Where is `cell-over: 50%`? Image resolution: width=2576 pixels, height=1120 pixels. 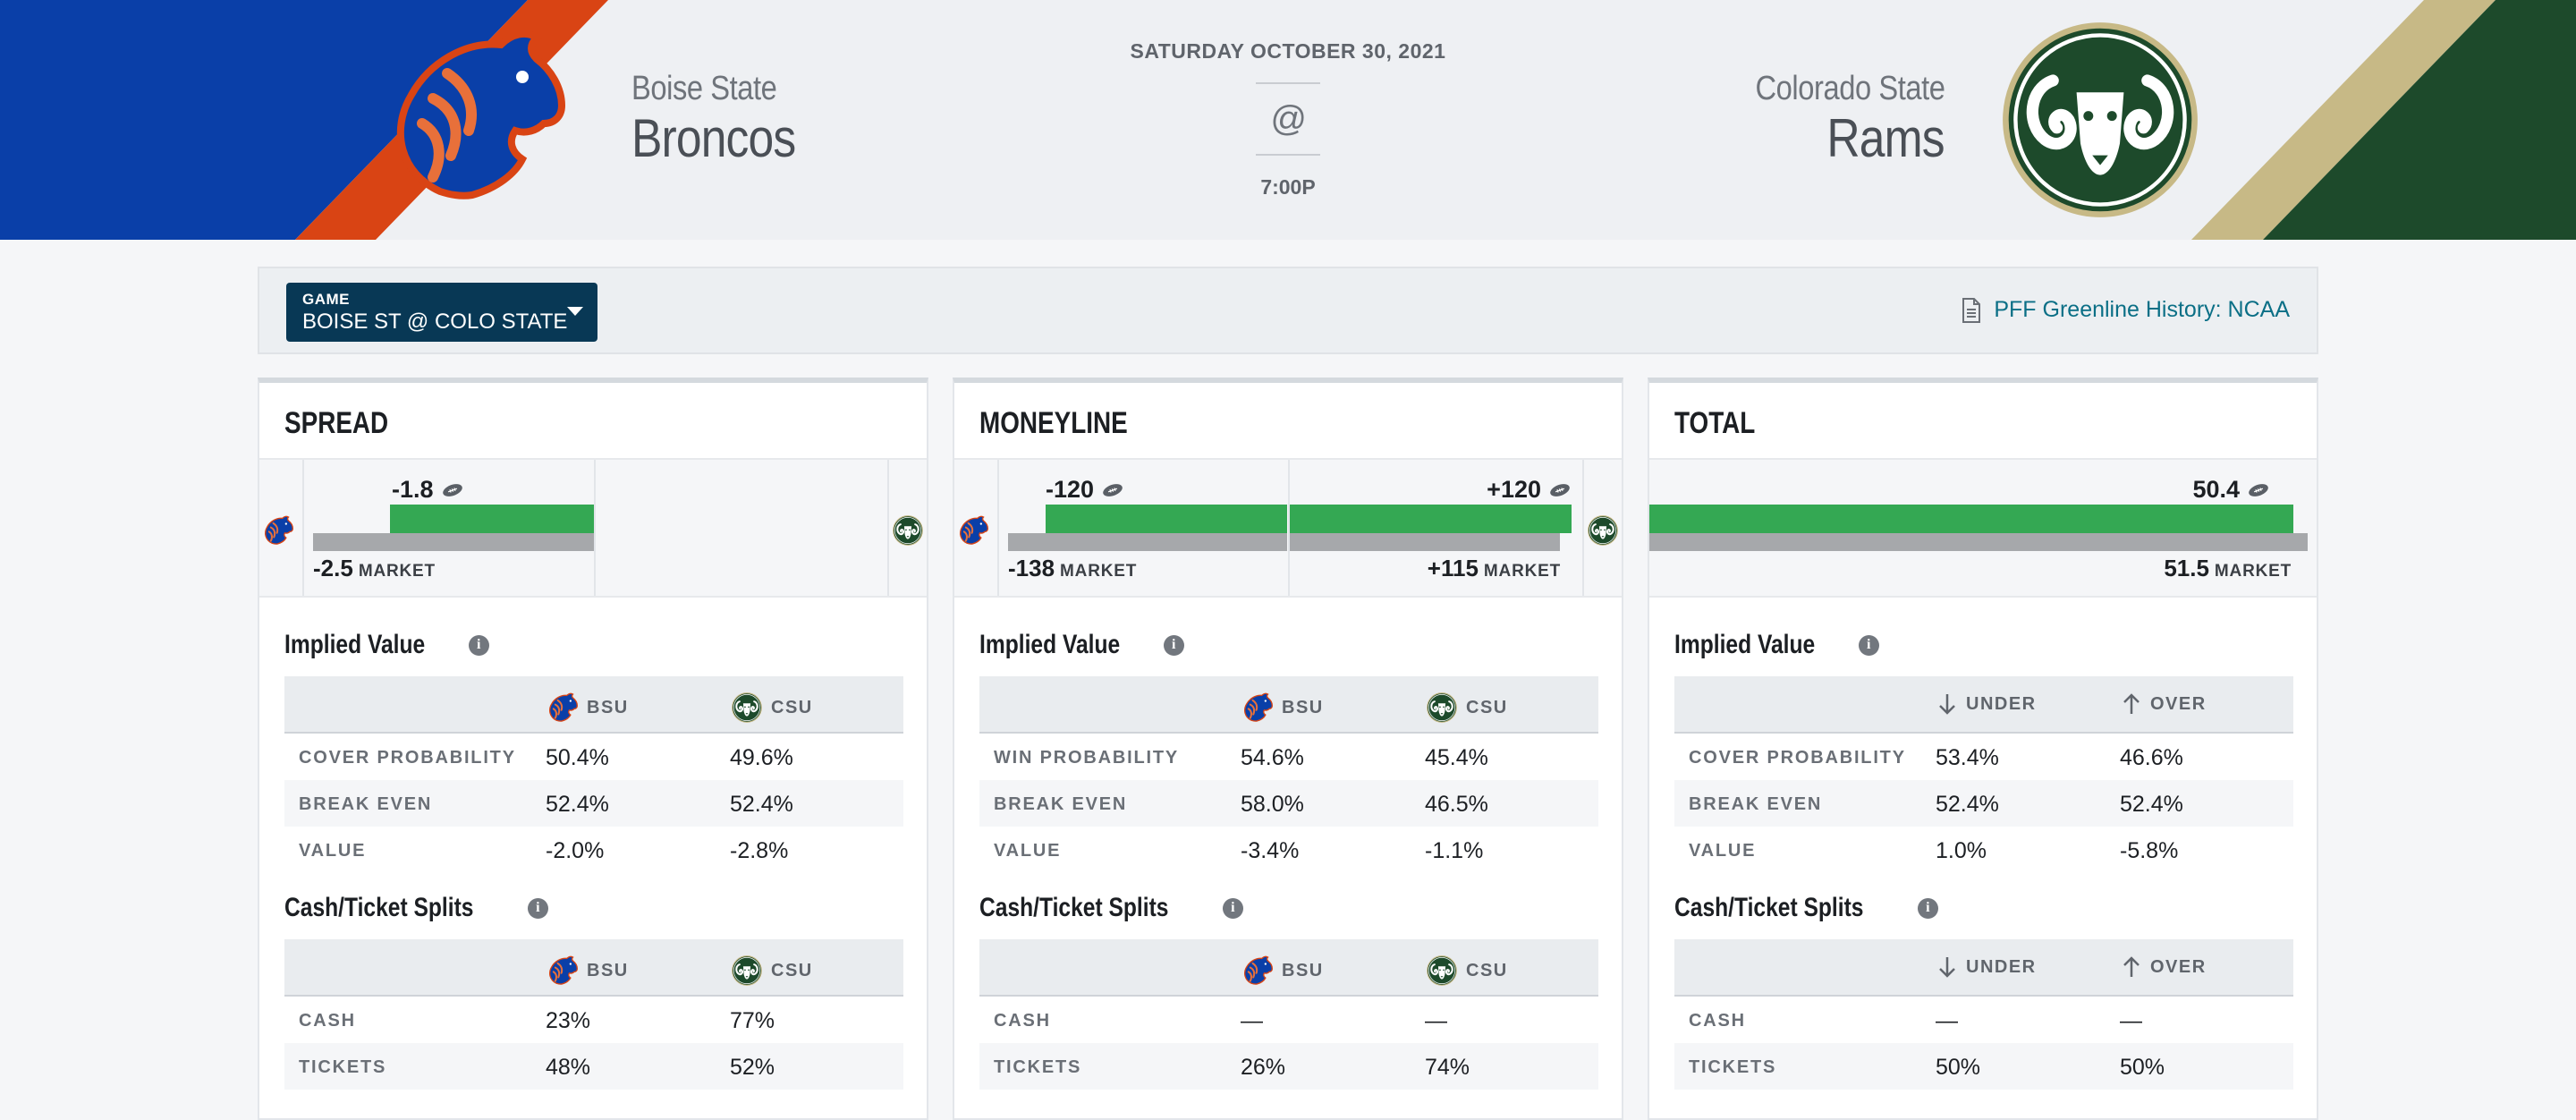
cell-over: 50% is located at coordinates (2142, 1067).